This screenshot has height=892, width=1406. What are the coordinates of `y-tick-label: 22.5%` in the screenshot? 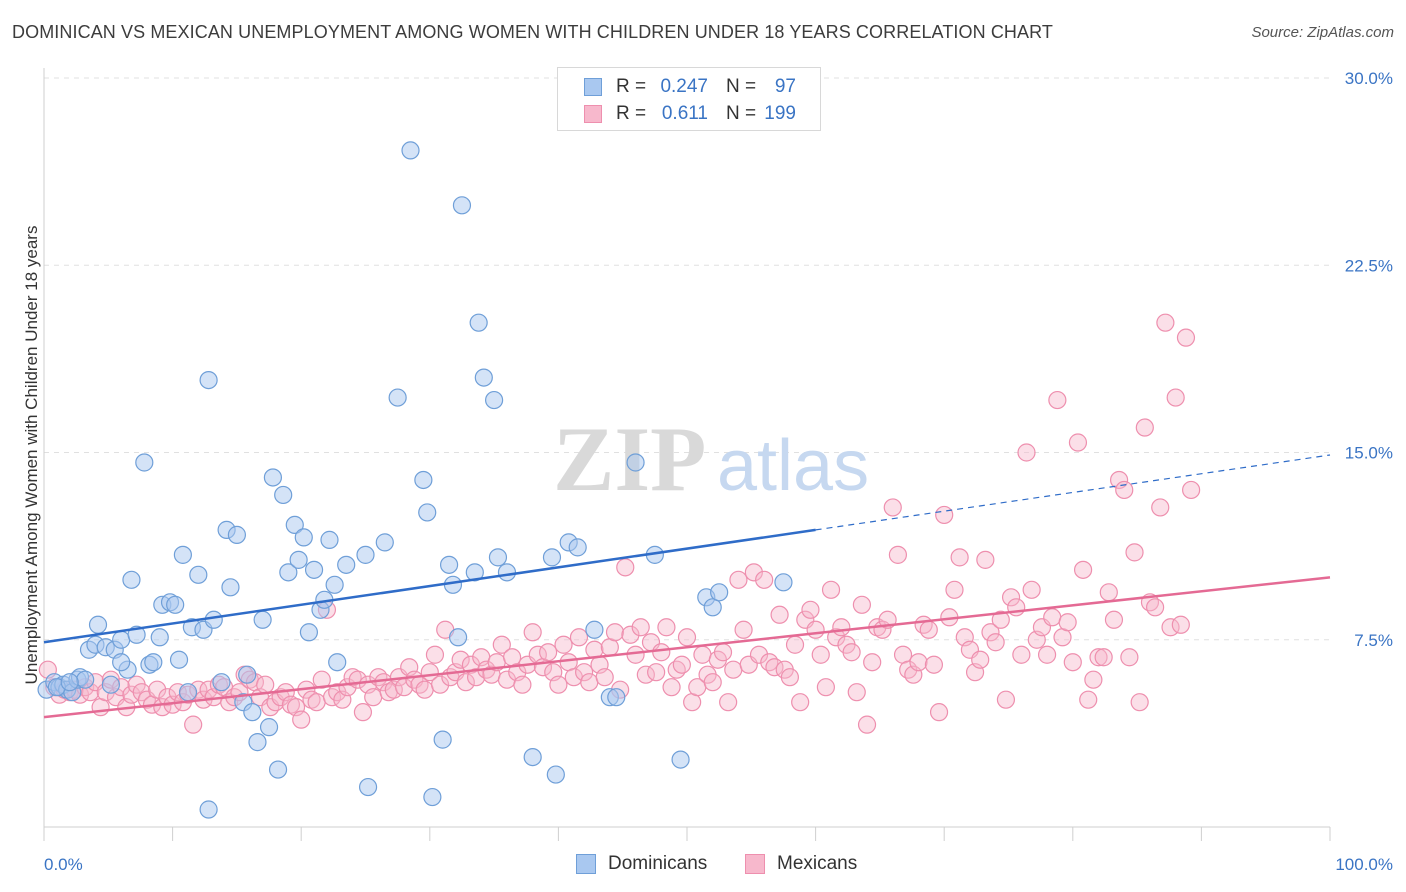 It's located at (1369, 265).